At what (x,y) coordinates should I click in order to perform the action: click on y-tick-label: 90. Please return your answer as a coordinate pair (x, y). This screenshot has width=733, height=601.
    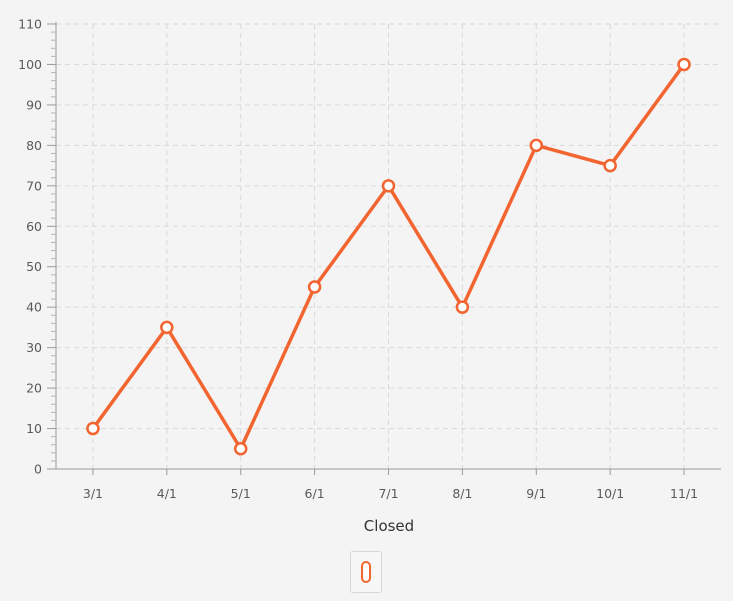
    Looking at the image, I should click on (34, 104).